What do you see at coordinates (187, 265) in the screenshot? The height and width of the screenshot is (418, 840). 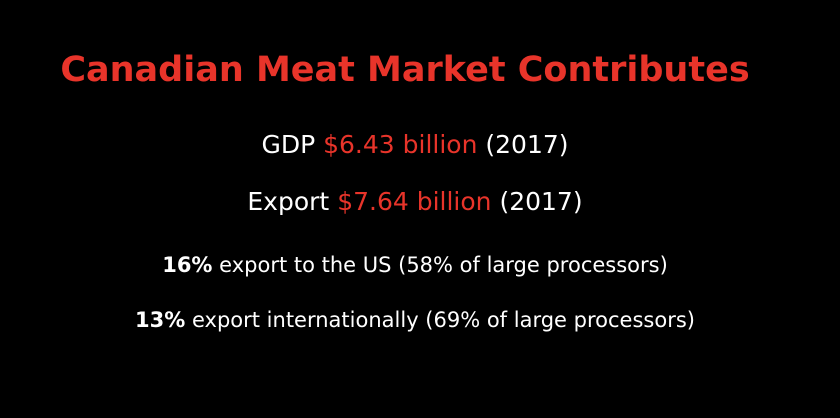 I see `us-export-percent: 16%` at bounding box center [187, 265].